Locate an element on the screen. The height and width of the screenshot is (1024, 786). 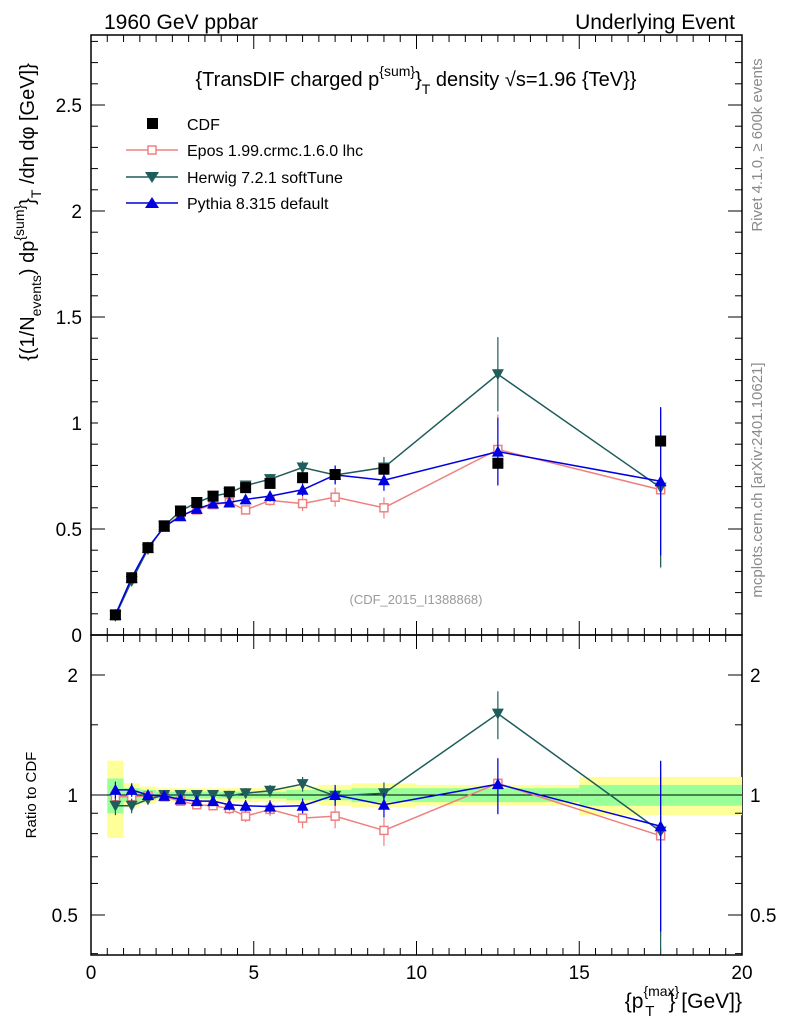
analysis-watermark: (CDF_2015_I1388868) is located at coordinates (416, 599).